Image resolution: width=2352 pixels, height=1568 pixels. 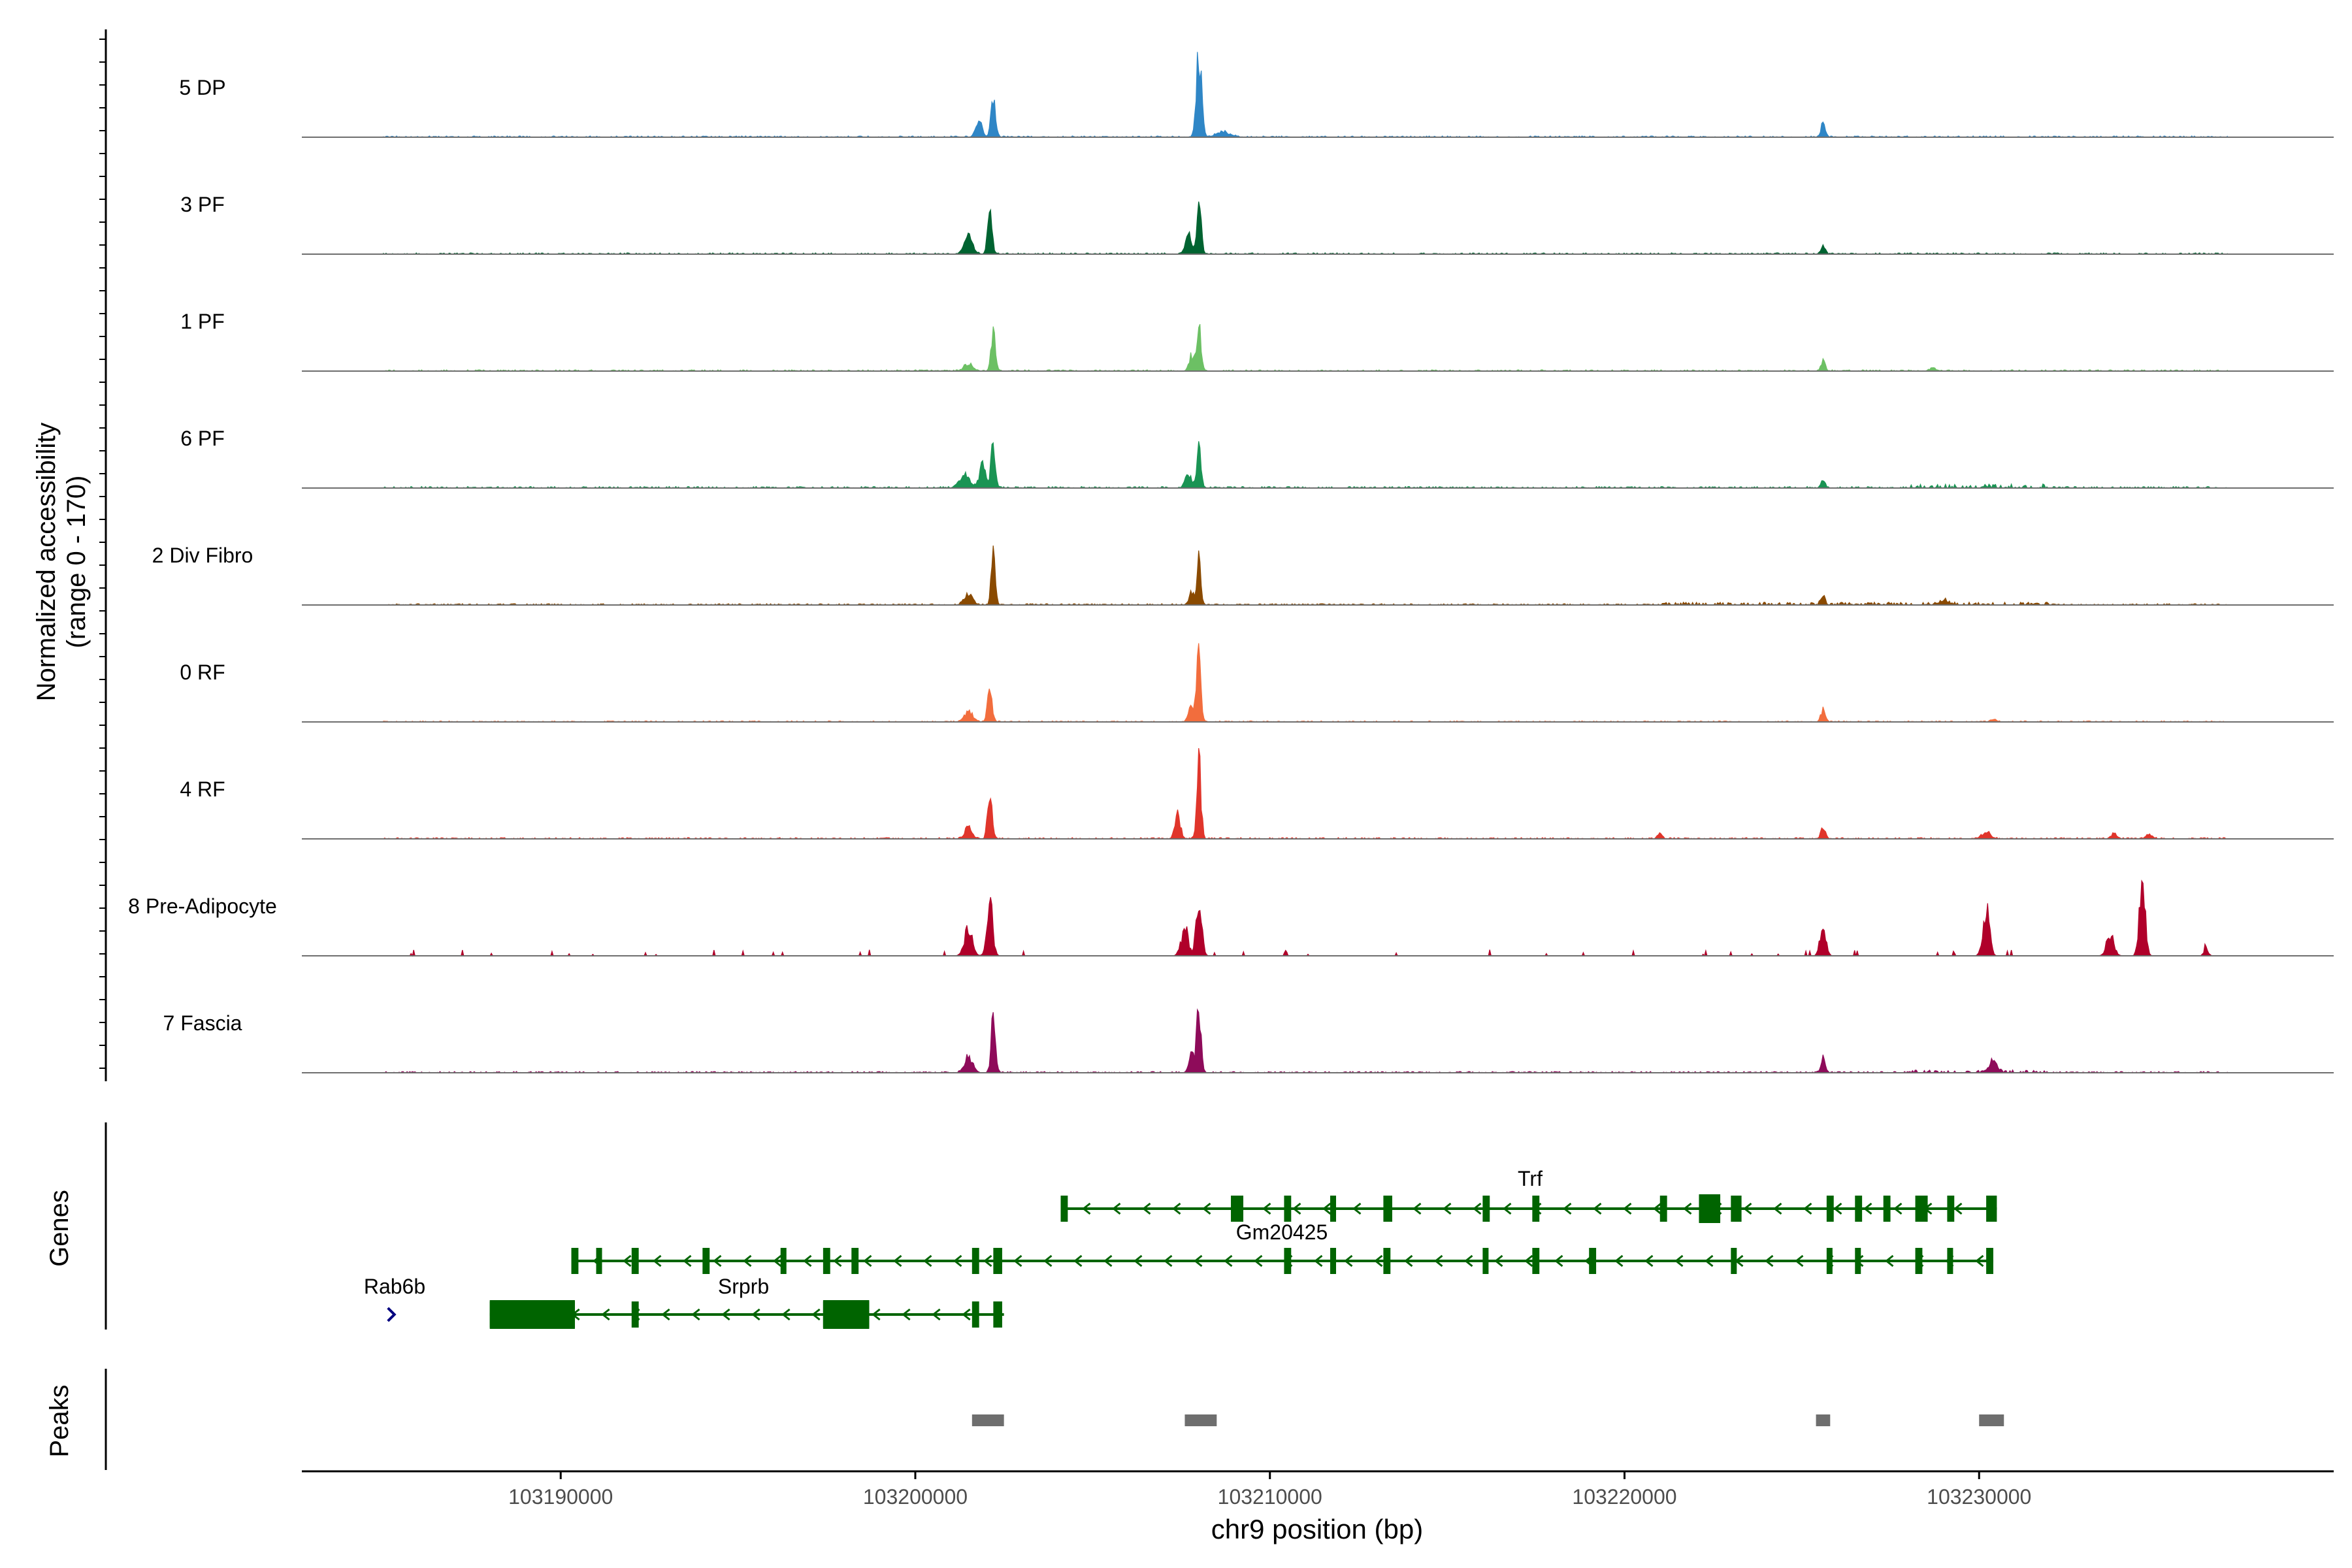 I want to click on gene-label: Trf, so click(x=1530, y=1178).